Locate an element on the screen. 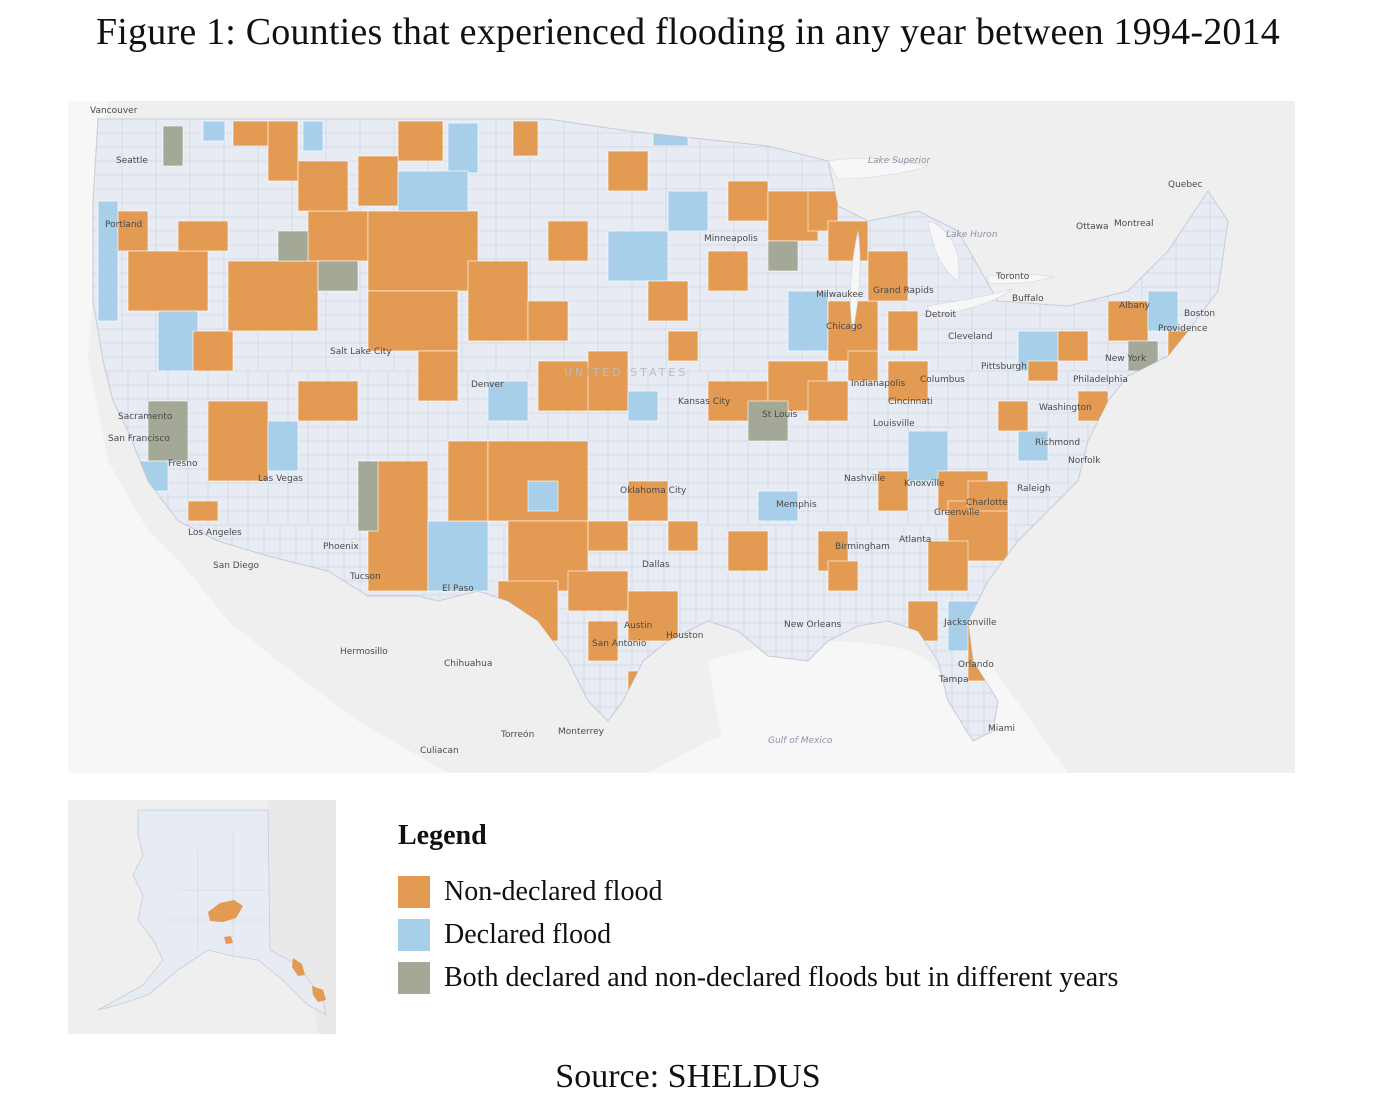  city-label: Providence is located at coordinates (1183, 329).